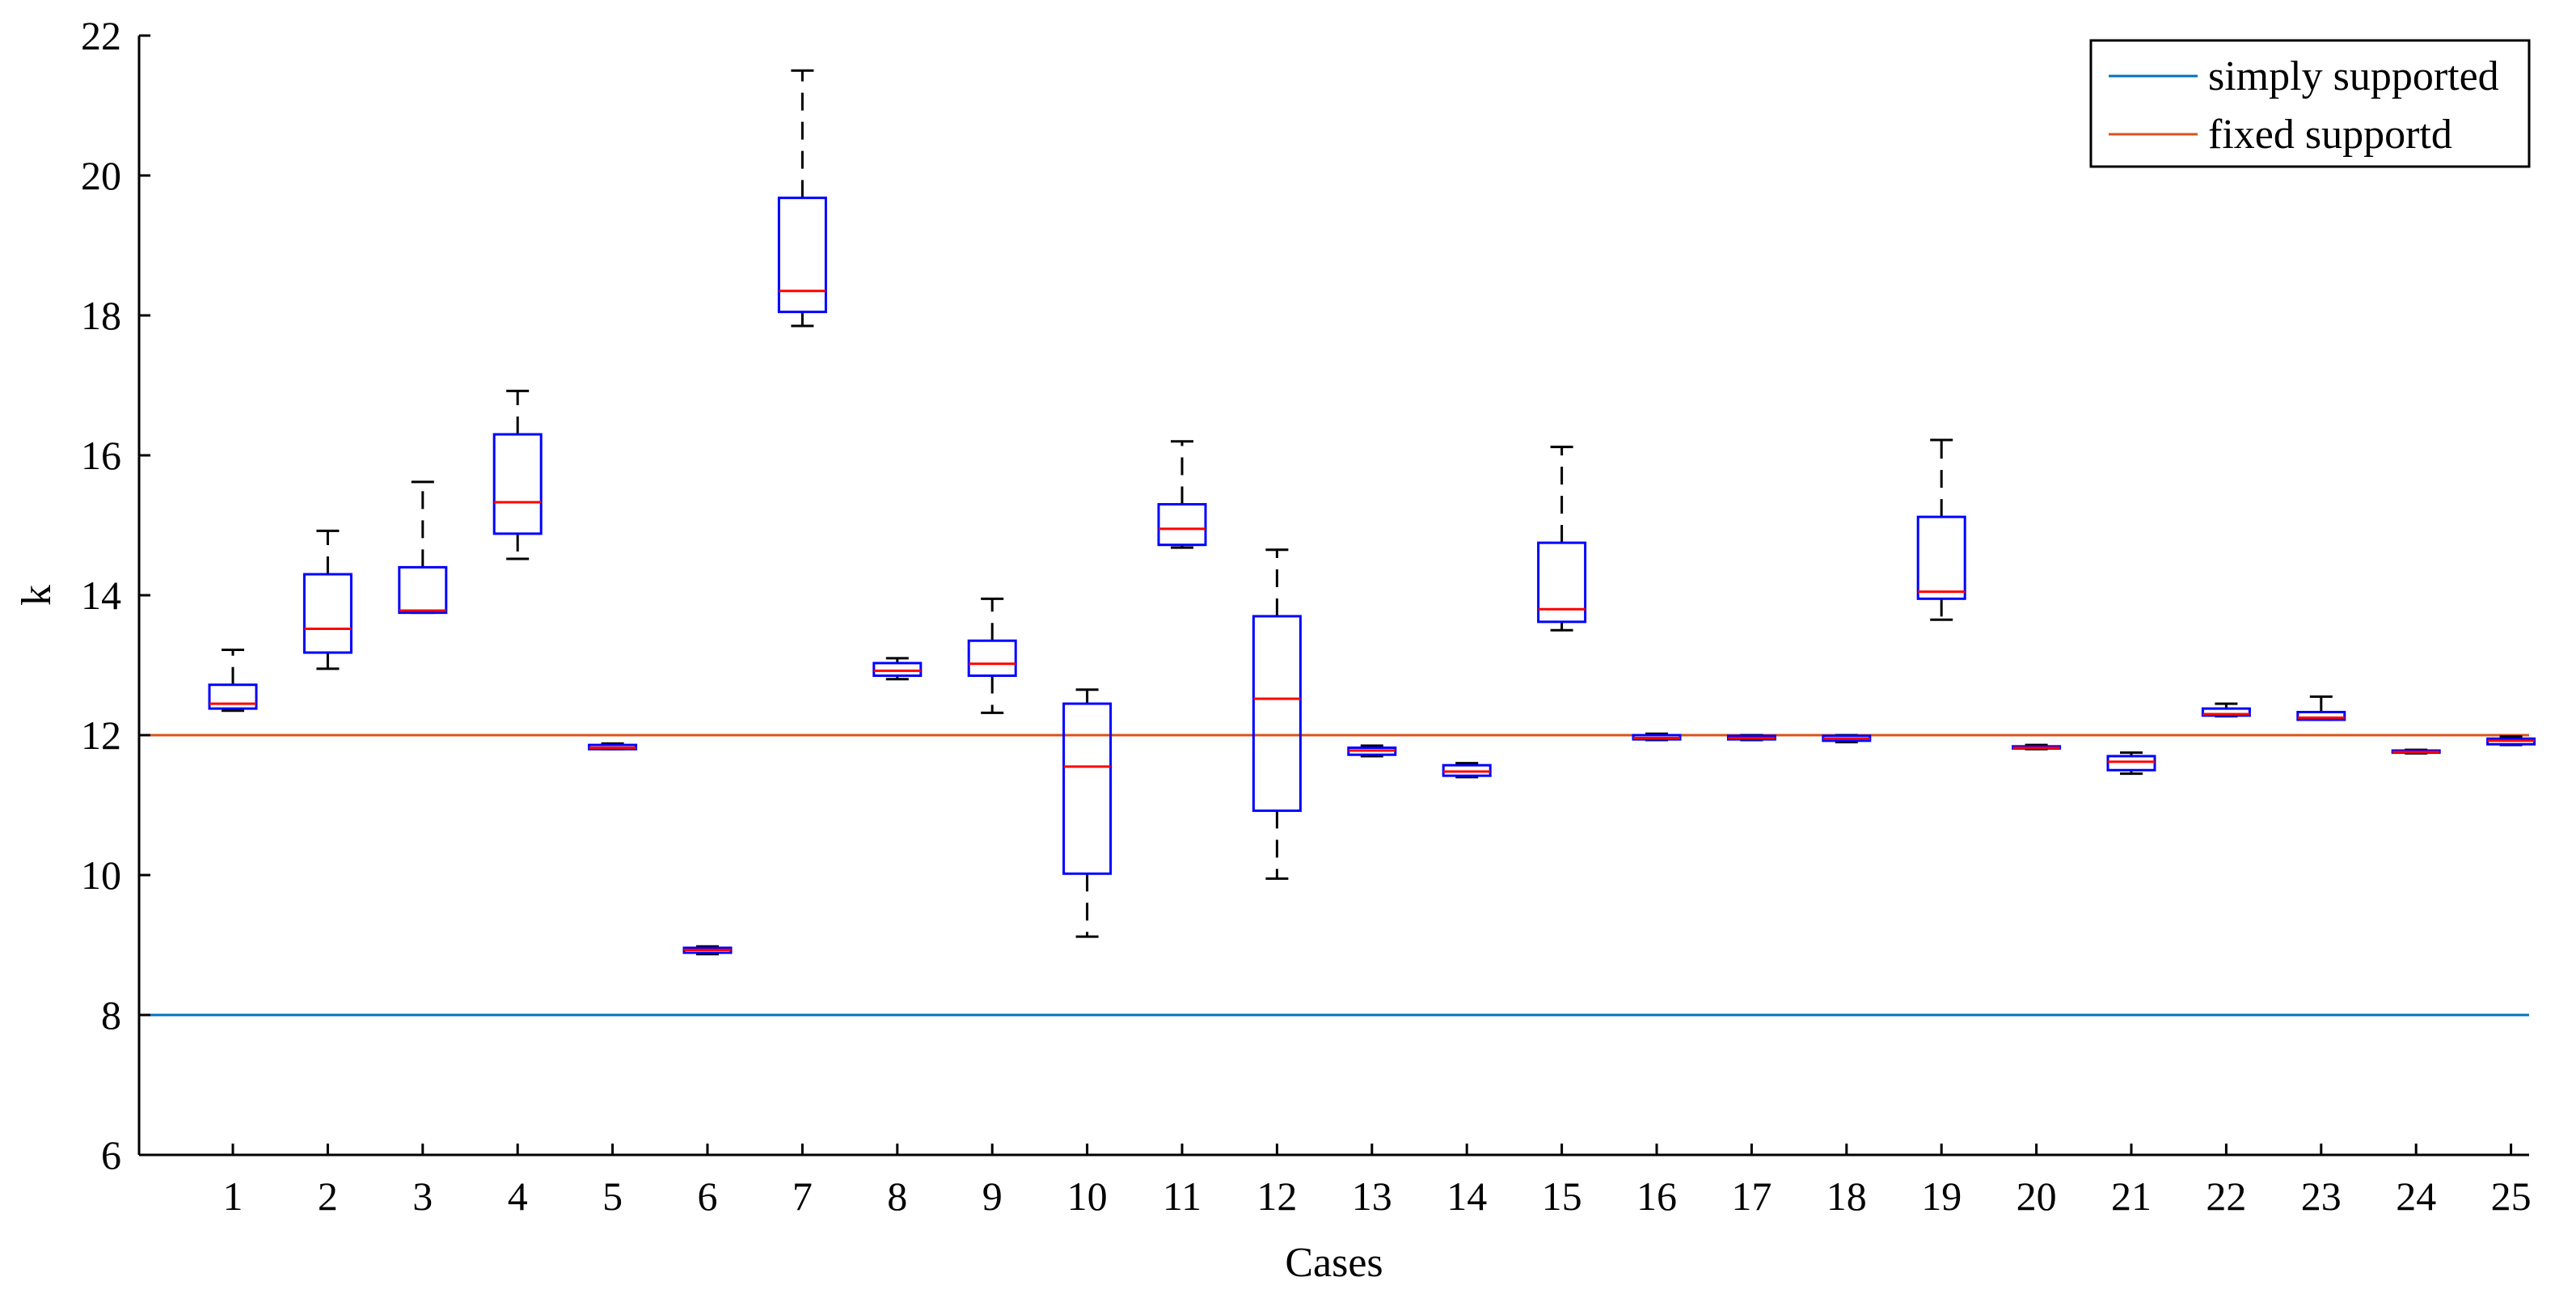 This screenshot has height=1294, width=2576. Describe the element at coordinates (802, 1196) in the screenshot. I see `x-tick-label: 7` at that location.